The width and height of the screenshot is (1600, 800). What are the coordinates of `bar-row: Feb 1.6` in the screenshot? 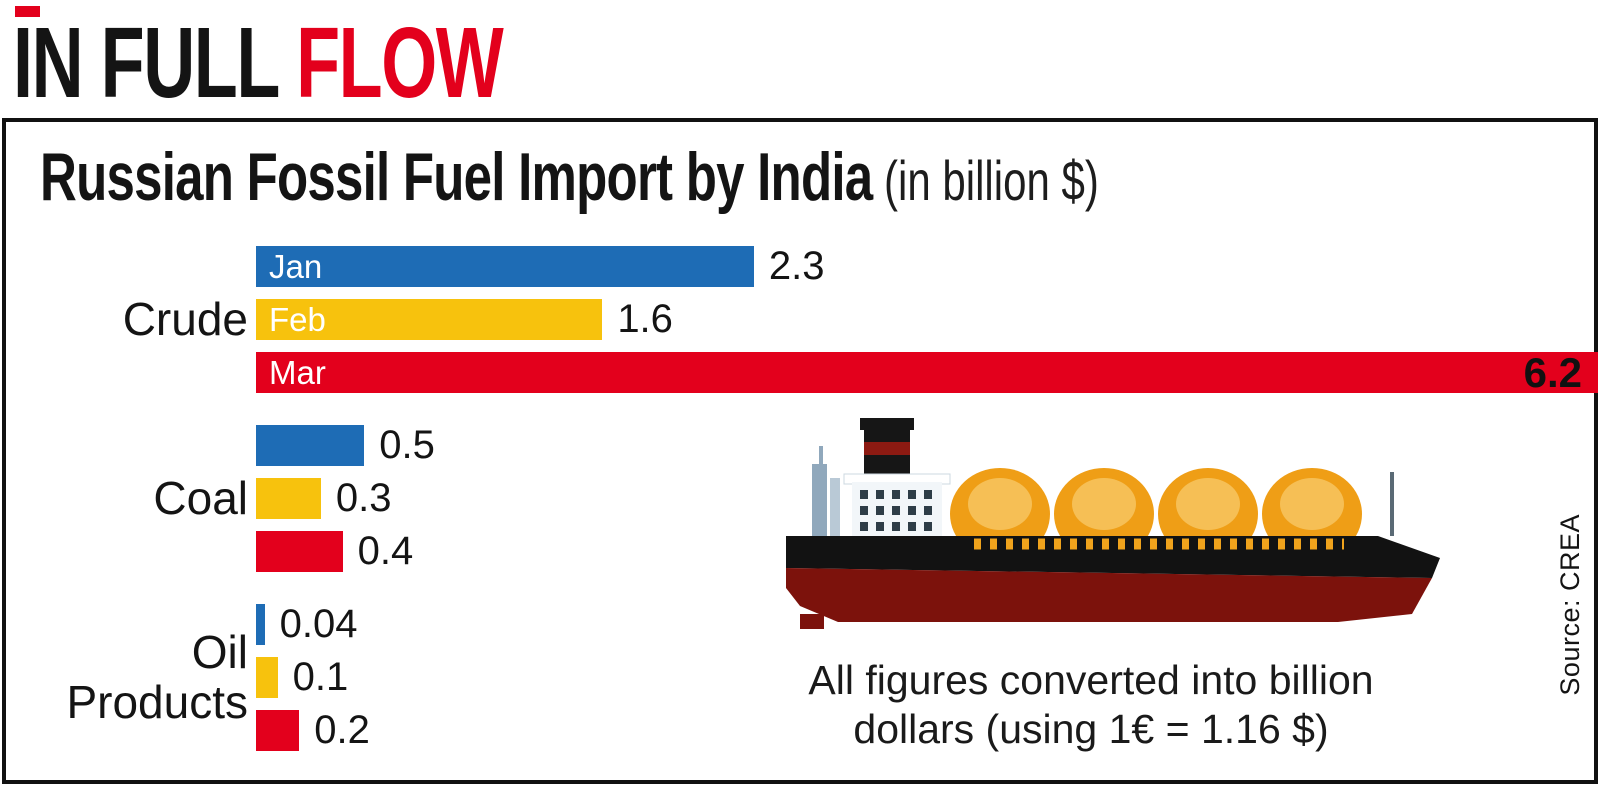 It's located at (927, 319).